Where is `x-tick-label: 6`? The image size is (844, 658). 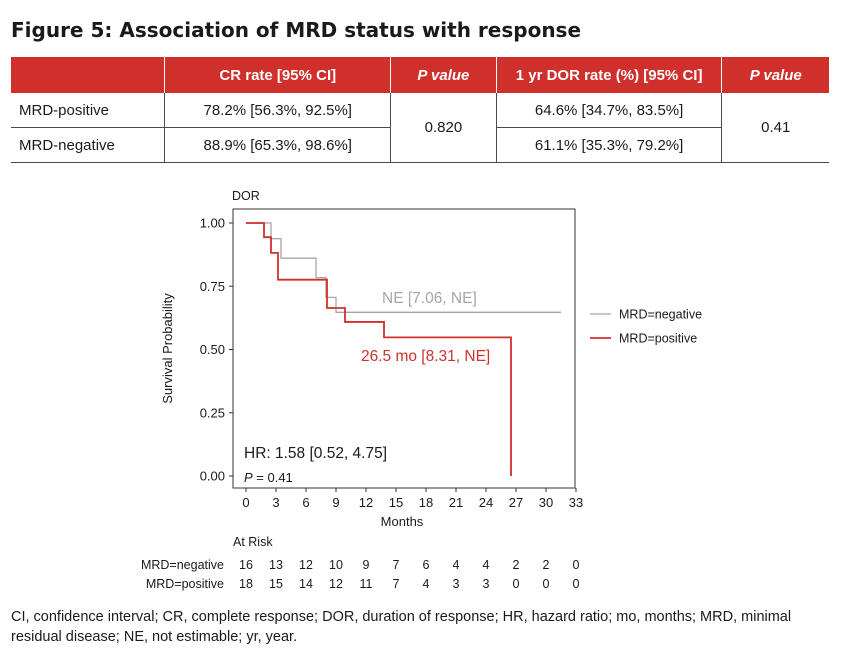
x-tick-label: 6 is located at coordinates (305, 502).